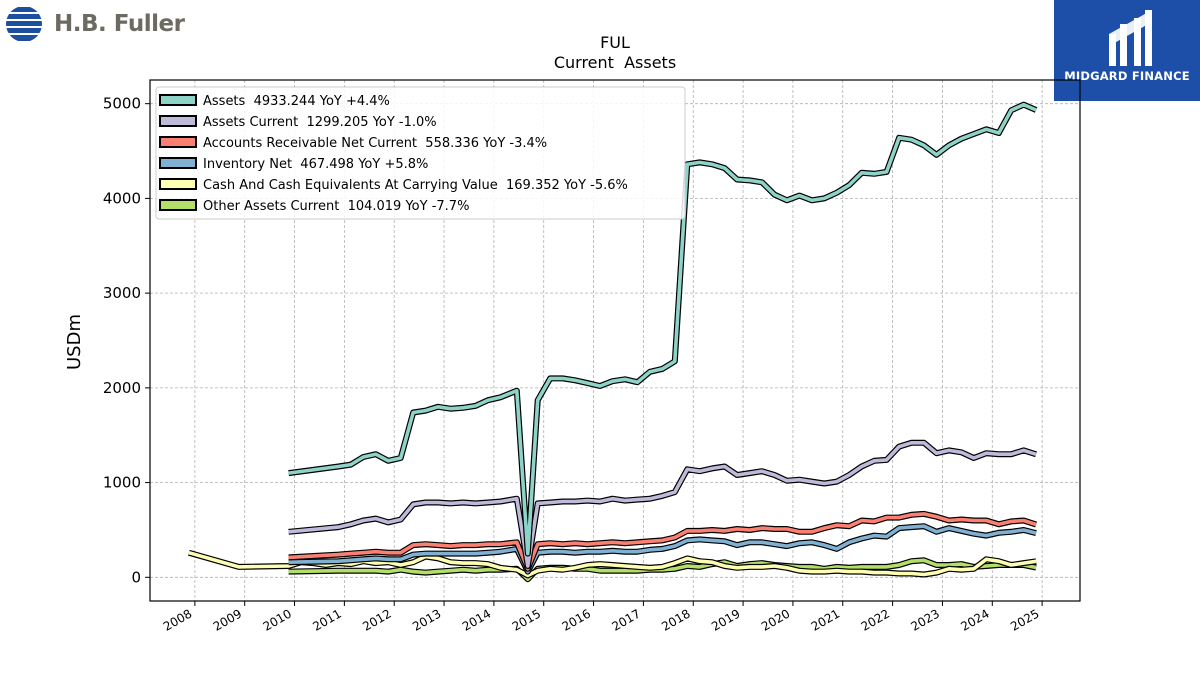  Describe the element at coordinates (376, 619) in the screenshot. I see `x-tick-label: 2012` at that location.